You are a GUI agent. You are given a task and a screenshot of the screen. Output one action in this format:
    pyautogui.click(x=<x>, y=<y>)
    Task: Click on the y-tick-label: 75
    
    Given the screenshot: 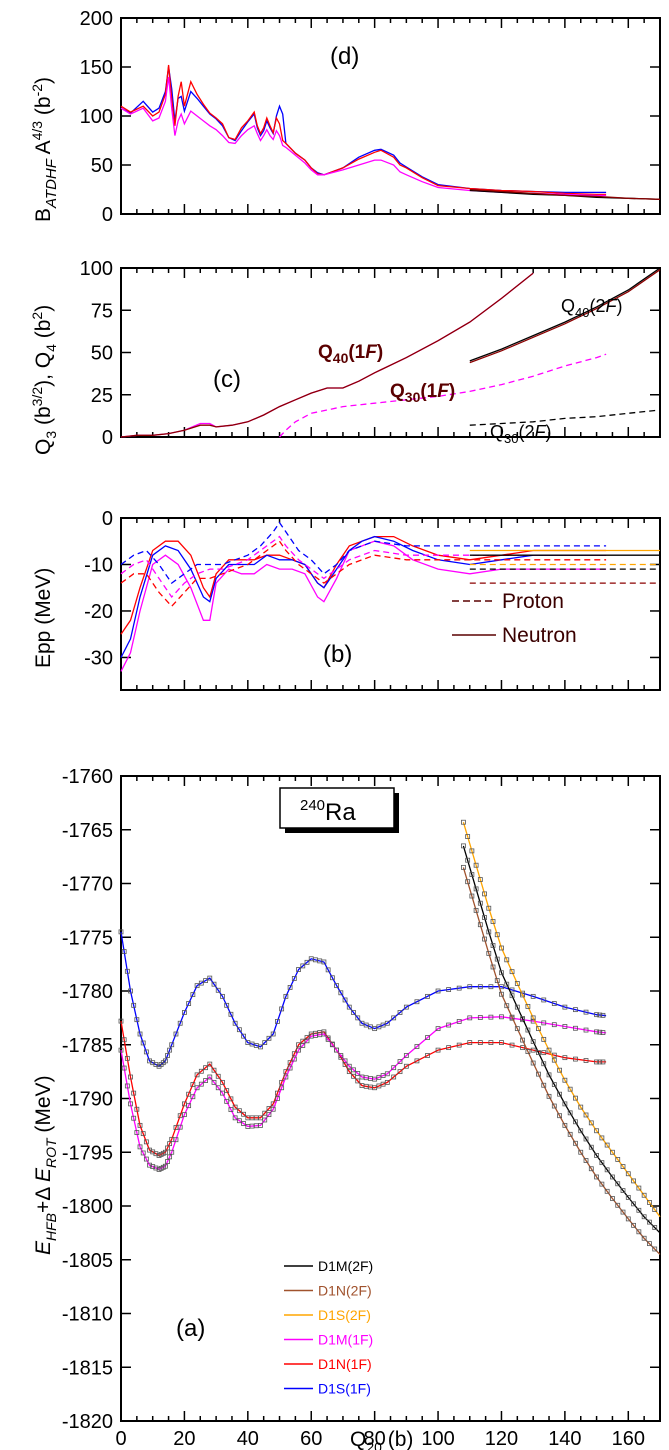 What is the action you would take?
    pyautogui.click(x=102, y=311)
    